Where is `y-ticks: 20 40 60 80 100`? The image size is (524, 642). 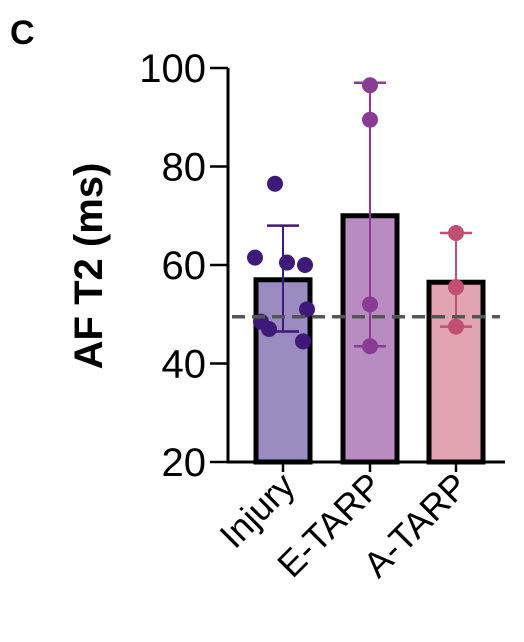
y-ticks: 20 40 60 80 100 is located at coordinates (183, 266).